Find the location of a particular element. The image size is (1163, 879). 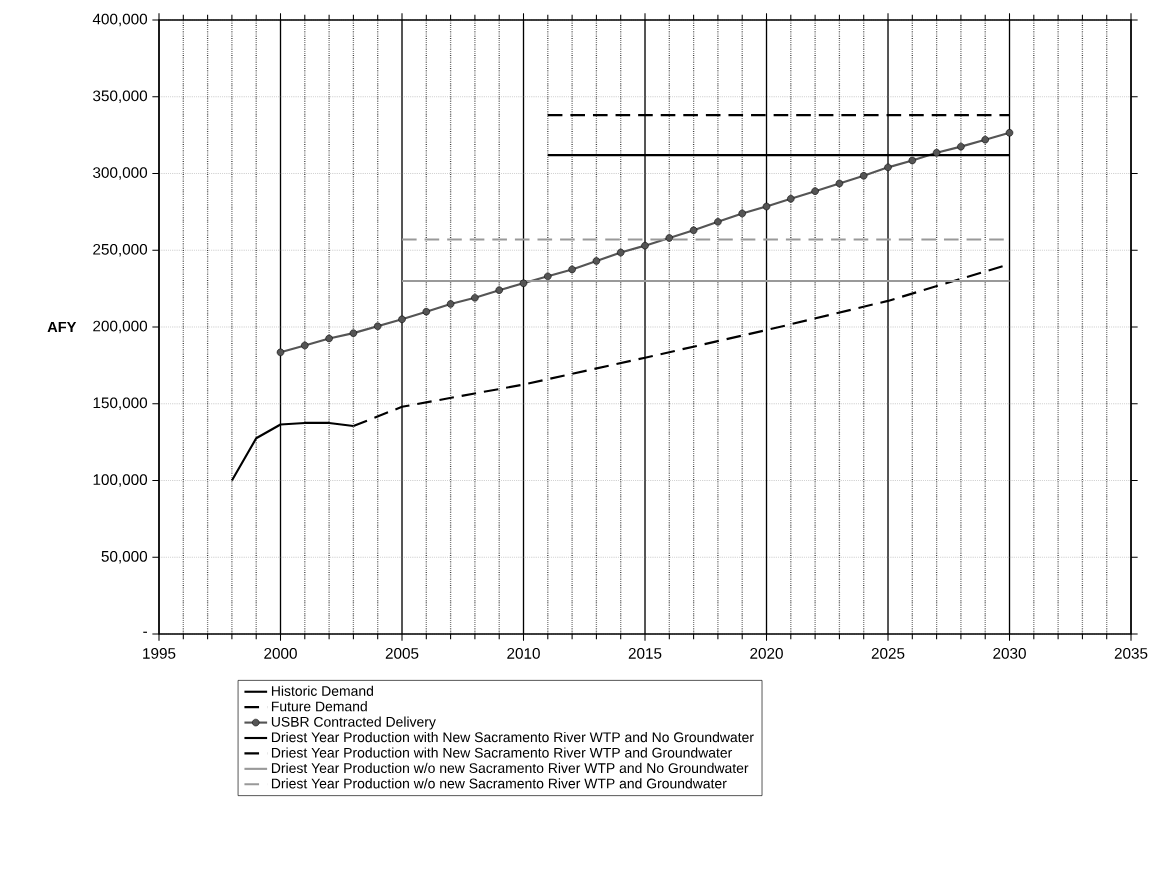

y-tick-label: 50,000 is located at coordinates (124, 557).